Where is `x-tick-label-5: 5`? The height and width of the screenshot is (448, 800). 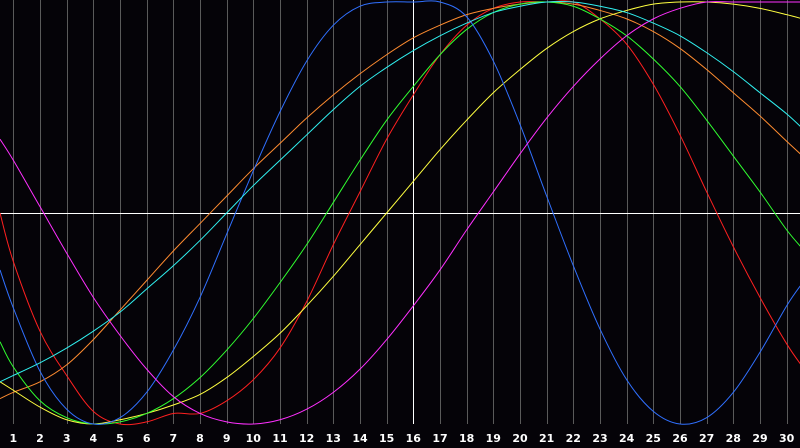 x-tick-label-5: 5 is located at coordinates (120, 438).